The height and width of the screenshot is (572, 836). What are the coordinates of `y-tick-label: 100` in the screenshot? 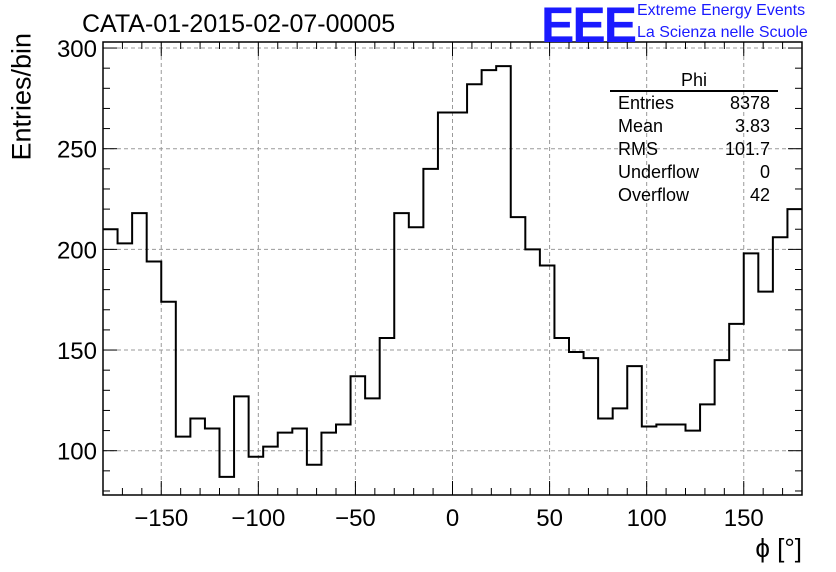 It's located at (77, 452).